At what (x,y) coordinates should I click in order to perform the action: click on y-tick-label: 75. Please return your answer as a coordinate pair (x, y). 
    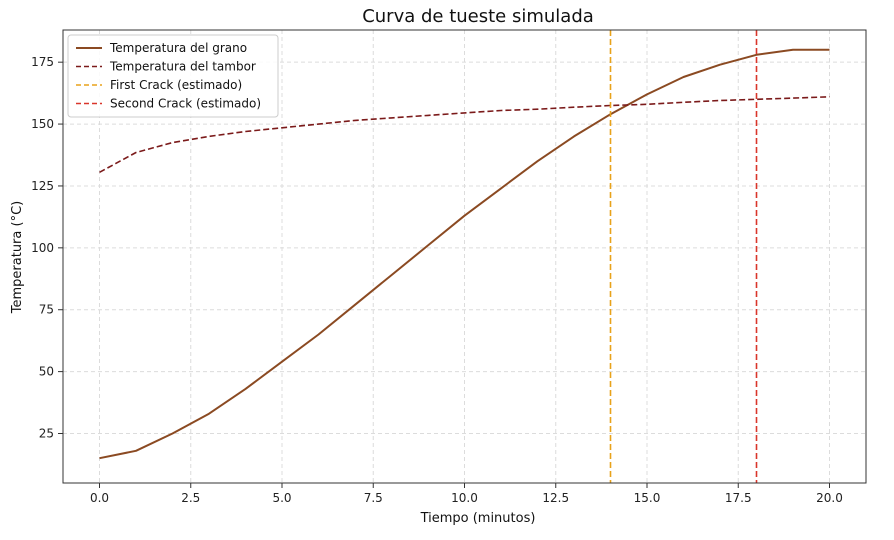
    Looking at the image, I should click on (46, 310).